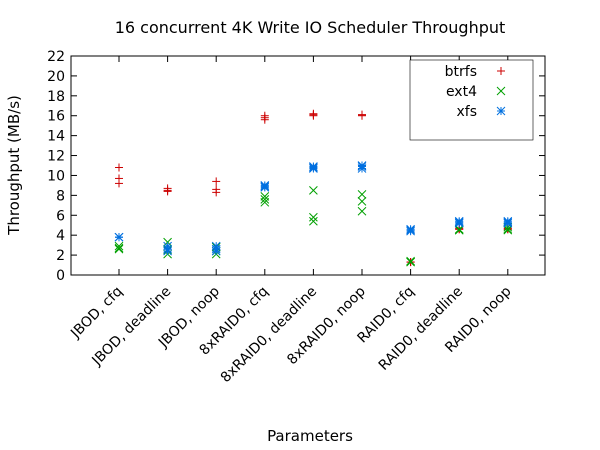  What do you see at coordinates (56, 176) in the screenshot?
I see `y-tick-label: 10` at bounding box center [56, 176].